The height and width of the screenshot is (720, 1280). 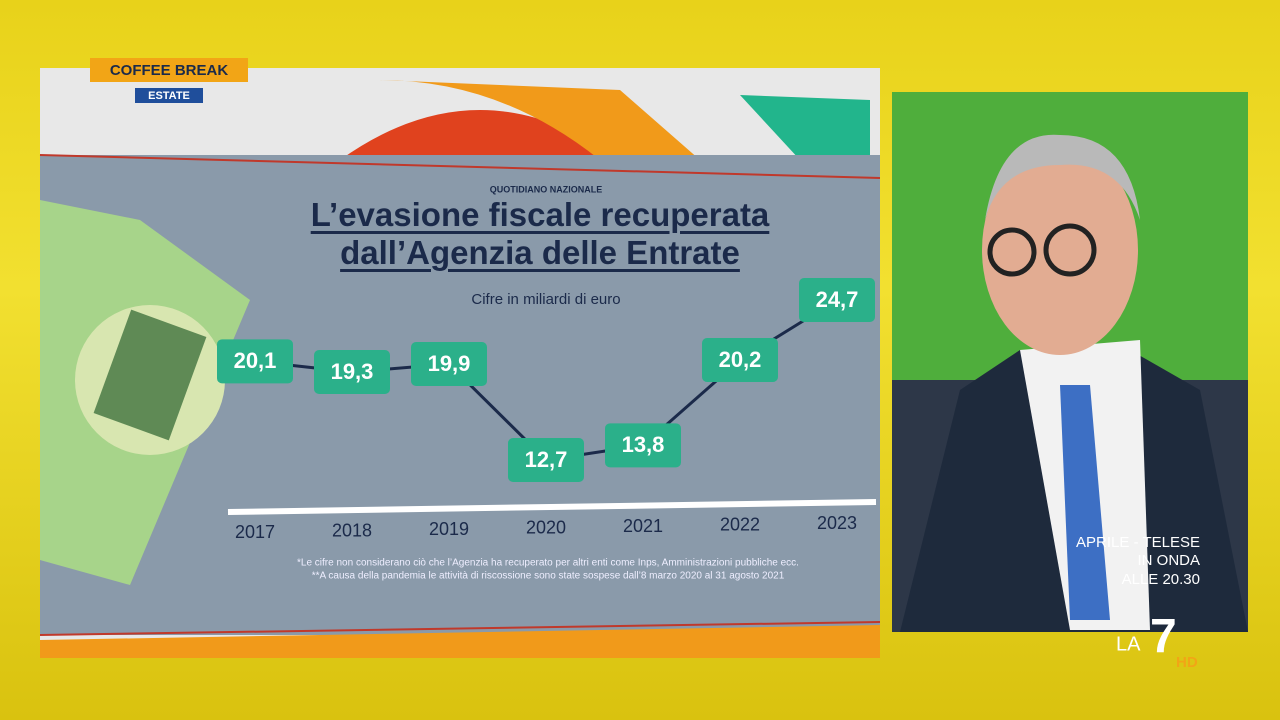 I want to click on source: QUOTIDIANO NAZIONALE, so click(x=546, y=189).